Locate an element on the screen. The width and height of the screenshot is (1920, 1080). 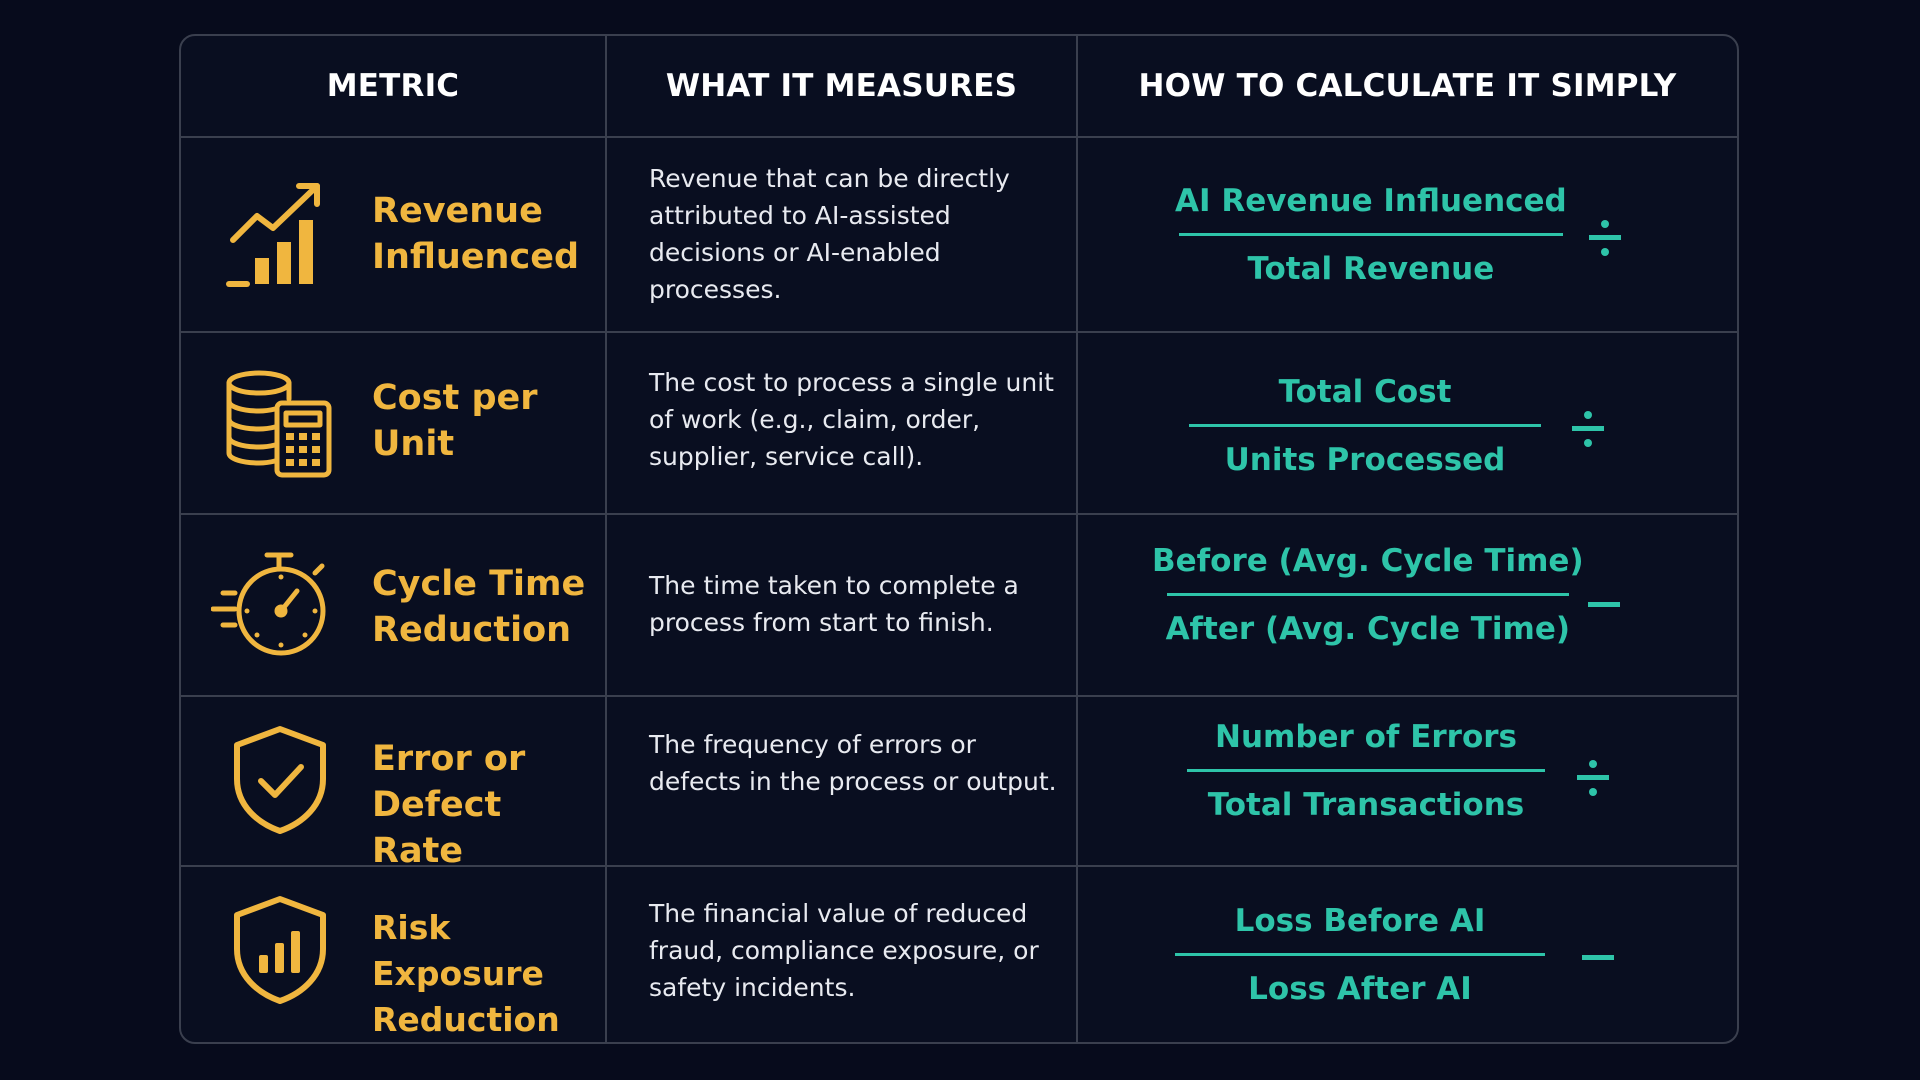
formula-cell-cost: Total Cost Units Processed is located at coordinates (1407, 424).